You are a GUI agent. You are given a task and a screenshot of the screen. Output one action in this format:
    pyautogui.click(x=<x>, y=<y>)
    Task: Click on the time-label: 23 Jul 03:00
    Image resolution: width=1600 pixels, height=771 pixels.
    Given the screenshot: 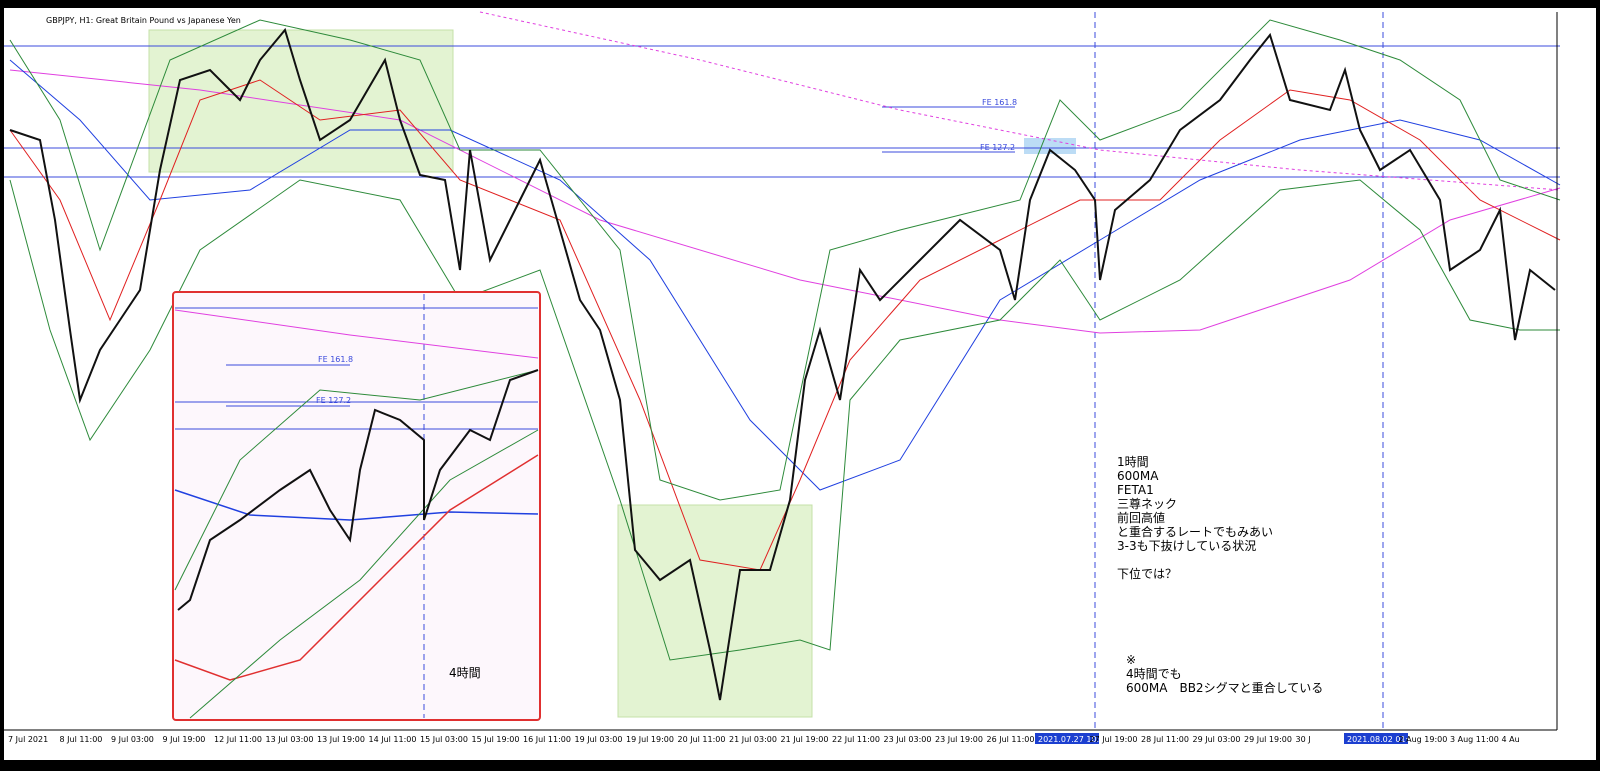 What is the action you would take?
    pyautogui.click(x=908, y=739)
    